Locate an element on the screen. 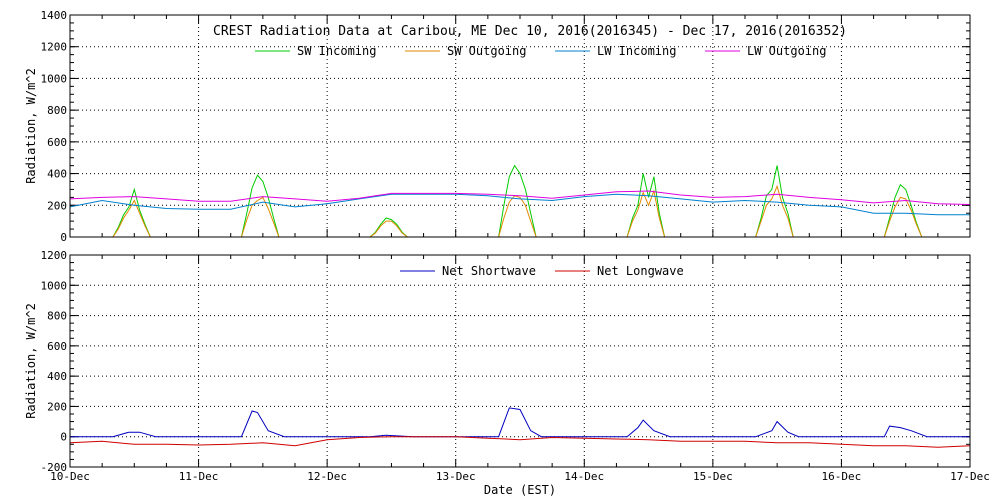  bottom-y-tick-label: 1200 is located at coordinates (54, 255).